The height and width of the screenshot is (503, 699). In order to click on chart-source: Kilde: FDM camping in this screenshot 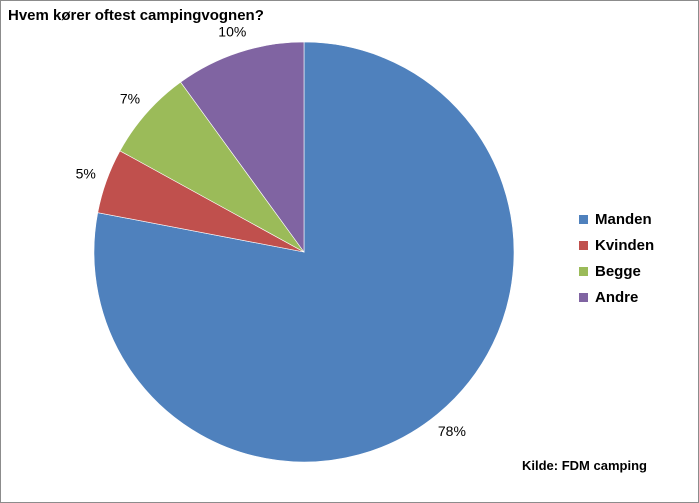, I will do `click(584, 465)`.